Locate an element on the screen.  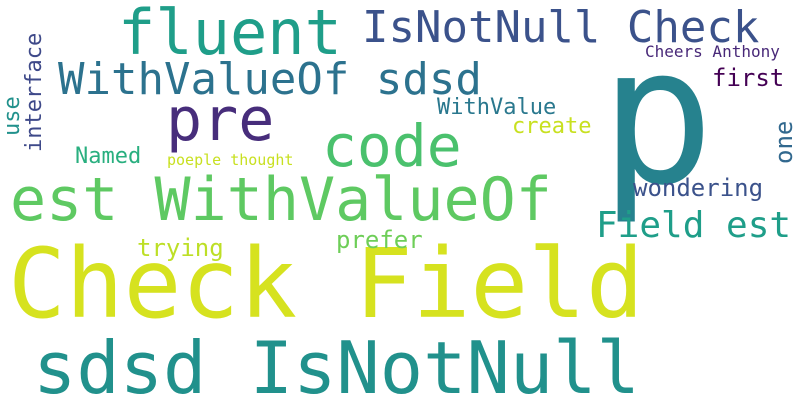
word-fluent: fluent is located at coordinates (230, 34).